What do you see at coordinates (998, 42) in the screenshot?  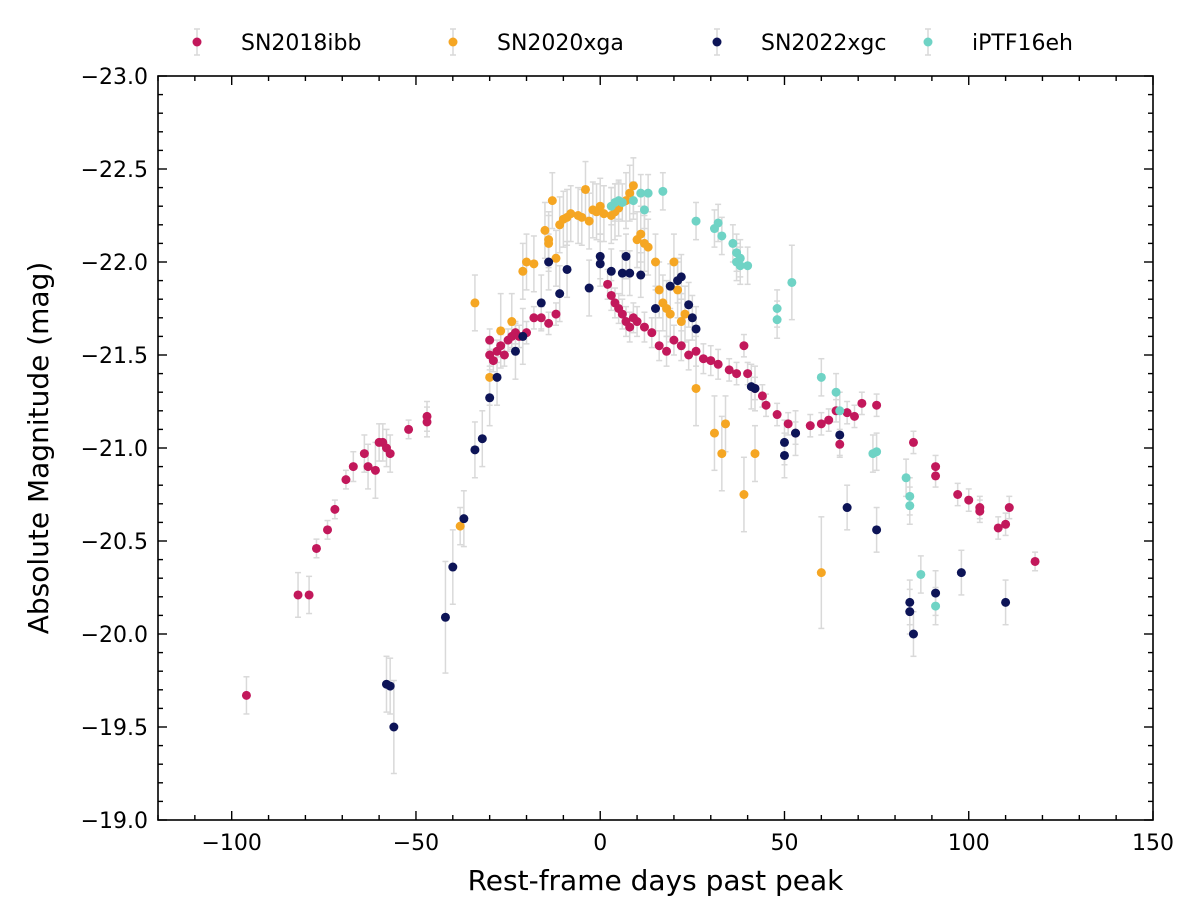 I see `legend-item-iptf16eh: iPTF16eh` at bounding box center [998, 42].